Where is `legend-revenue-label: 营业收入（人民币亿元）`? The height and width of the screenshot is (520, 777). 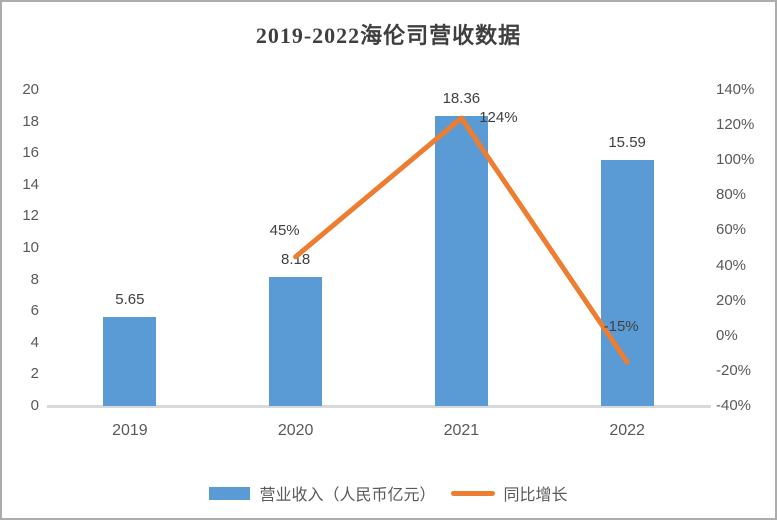
legend-revenue-label: 营业收入（人民币亿元） is located at coordinates (347, 495).